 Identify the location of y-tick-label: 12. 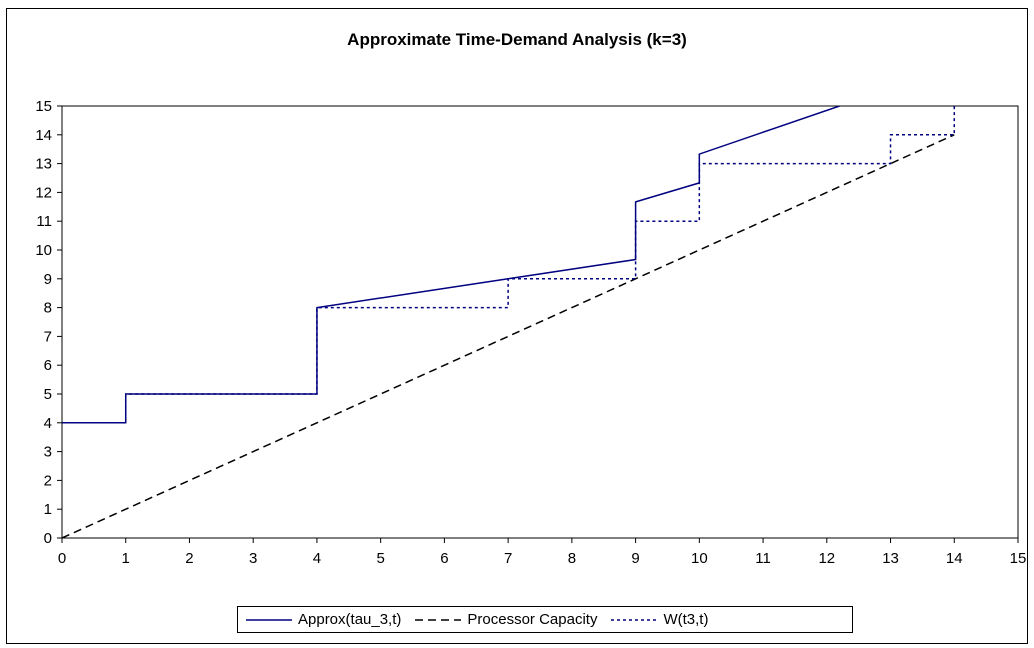
(43, 192).